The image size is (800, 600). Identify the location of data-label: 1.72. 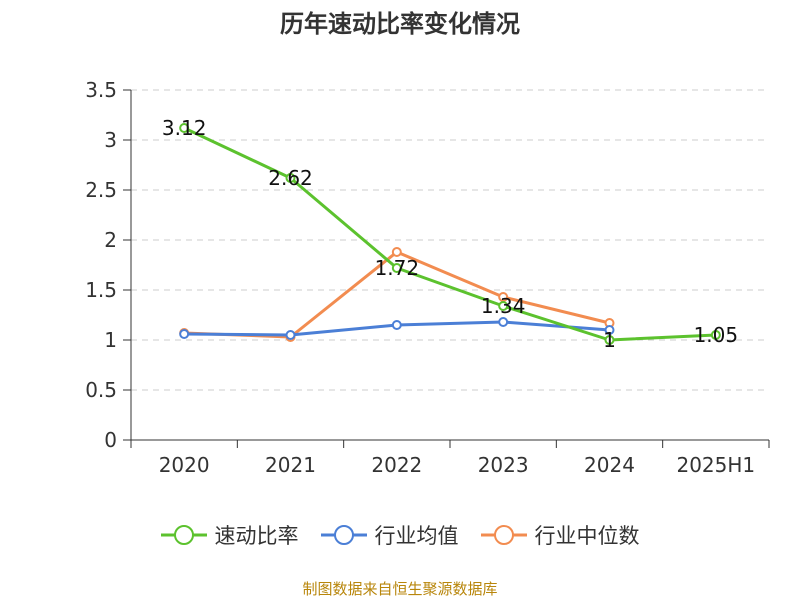
(397, 268).